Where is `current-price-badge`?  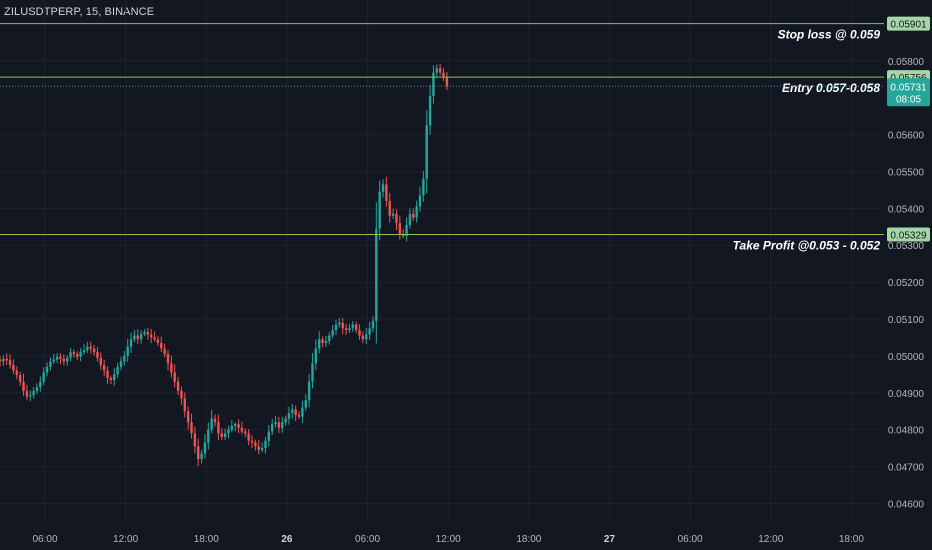
current-price-badge is located at coordinates (908, 92).